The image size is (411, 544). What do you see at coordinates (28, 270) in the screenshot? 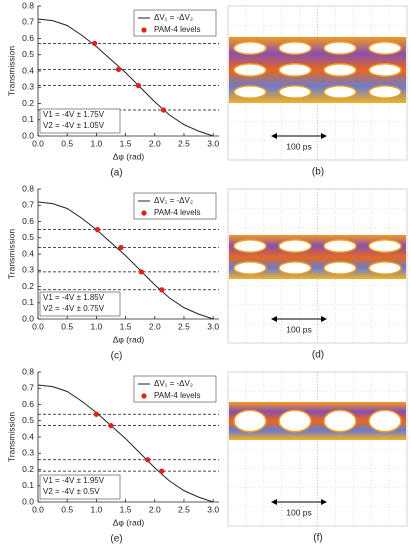
I see `y-tick-label: 0.3` at bounding box center [28, 270].